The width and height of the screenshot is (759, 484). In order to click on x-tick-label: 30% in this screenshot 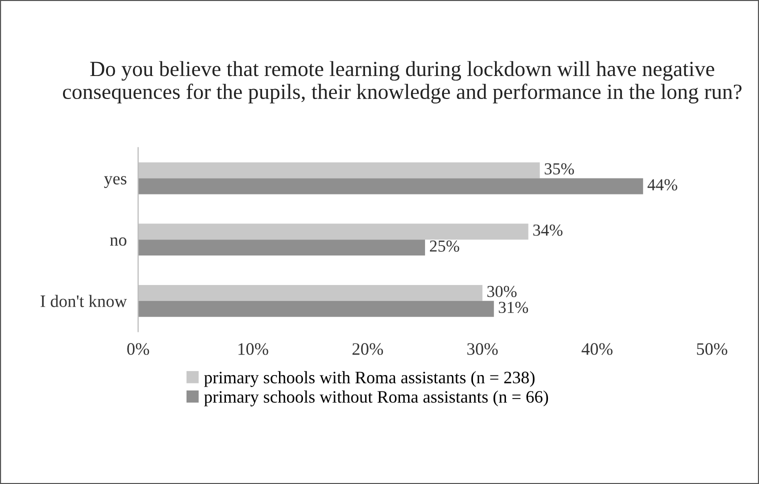, I will do `click(482, 349)`.